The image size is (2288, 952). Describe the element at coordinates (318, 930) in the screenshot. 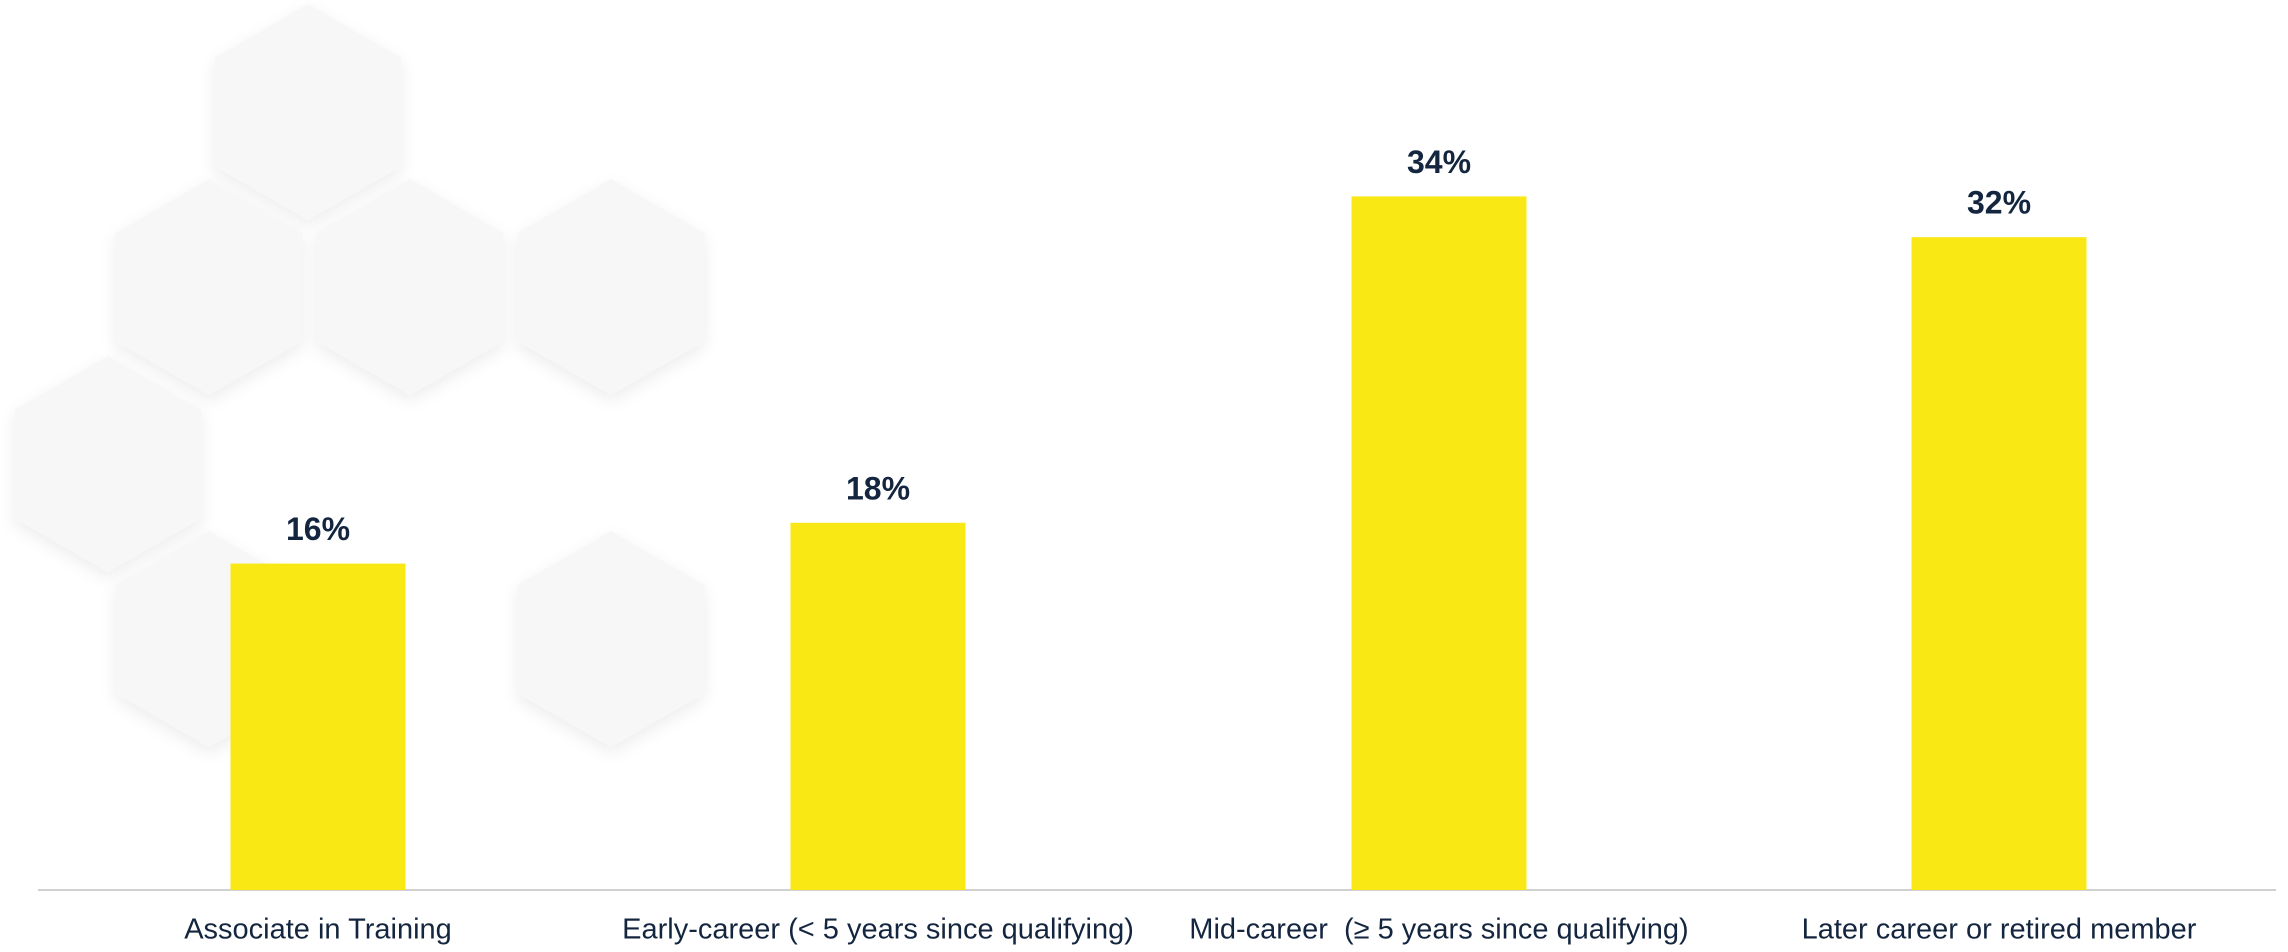

I see `x-tick-label: Associate in Training` at that location.